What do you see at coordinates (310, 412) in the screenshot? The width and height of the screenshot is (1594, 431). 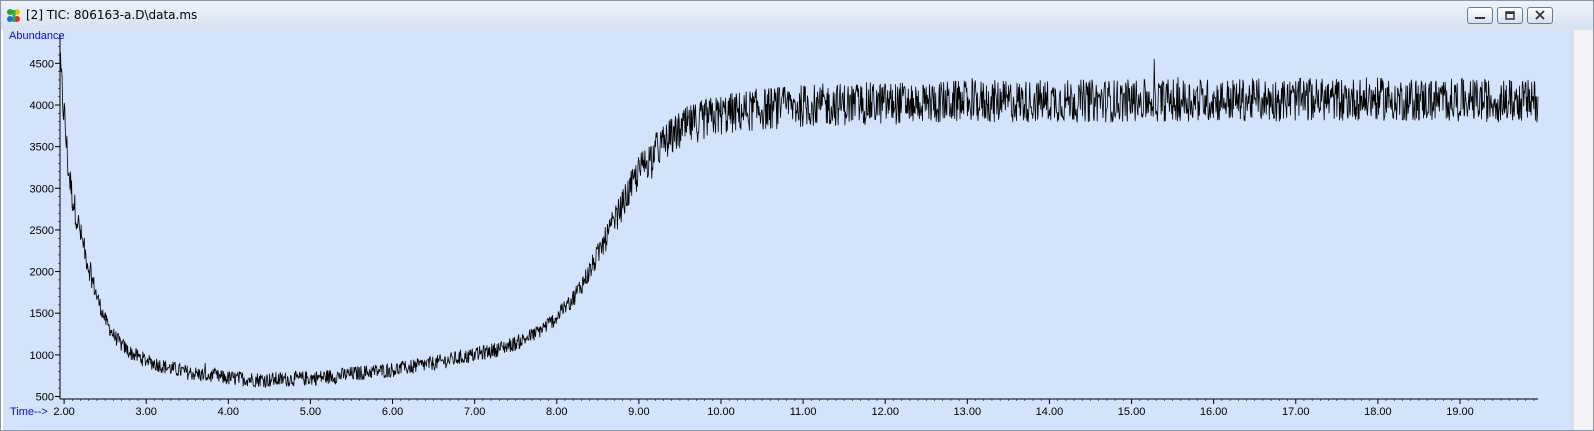 I see `x-tick-label: 5.00` at bounding box center [310, 412].